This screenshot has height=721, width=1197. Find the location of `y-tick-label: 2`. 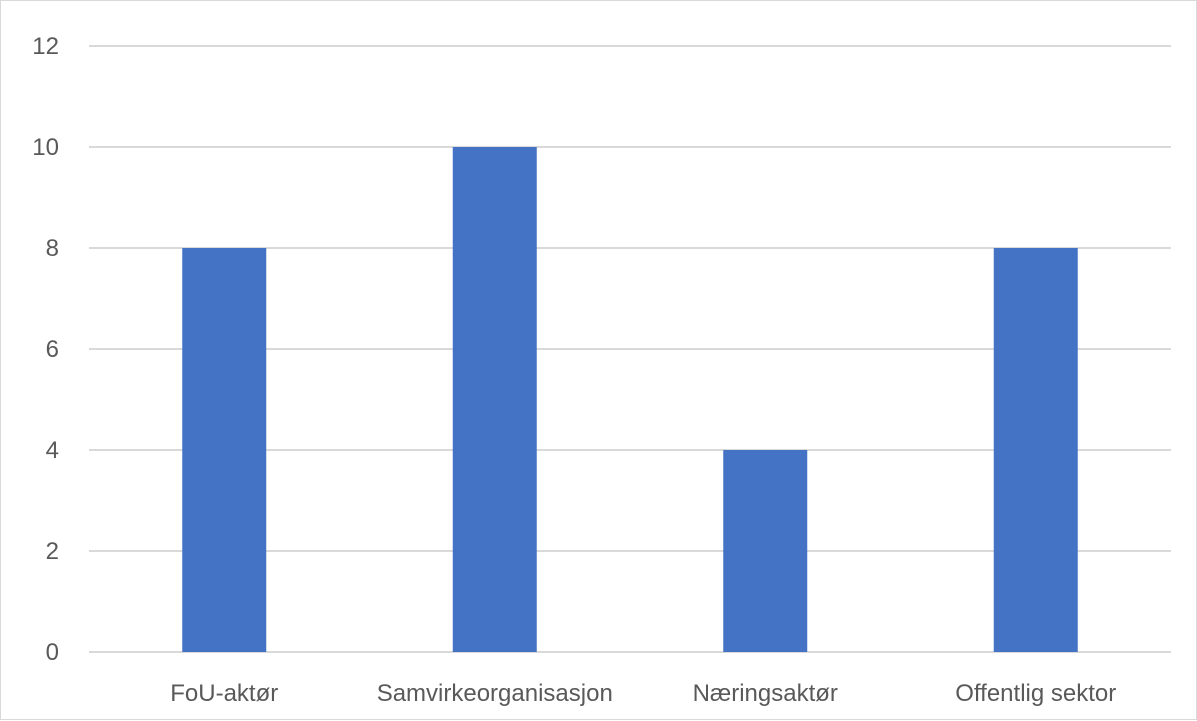

y-tick-label: 2 is located at coordinates (52, 551).